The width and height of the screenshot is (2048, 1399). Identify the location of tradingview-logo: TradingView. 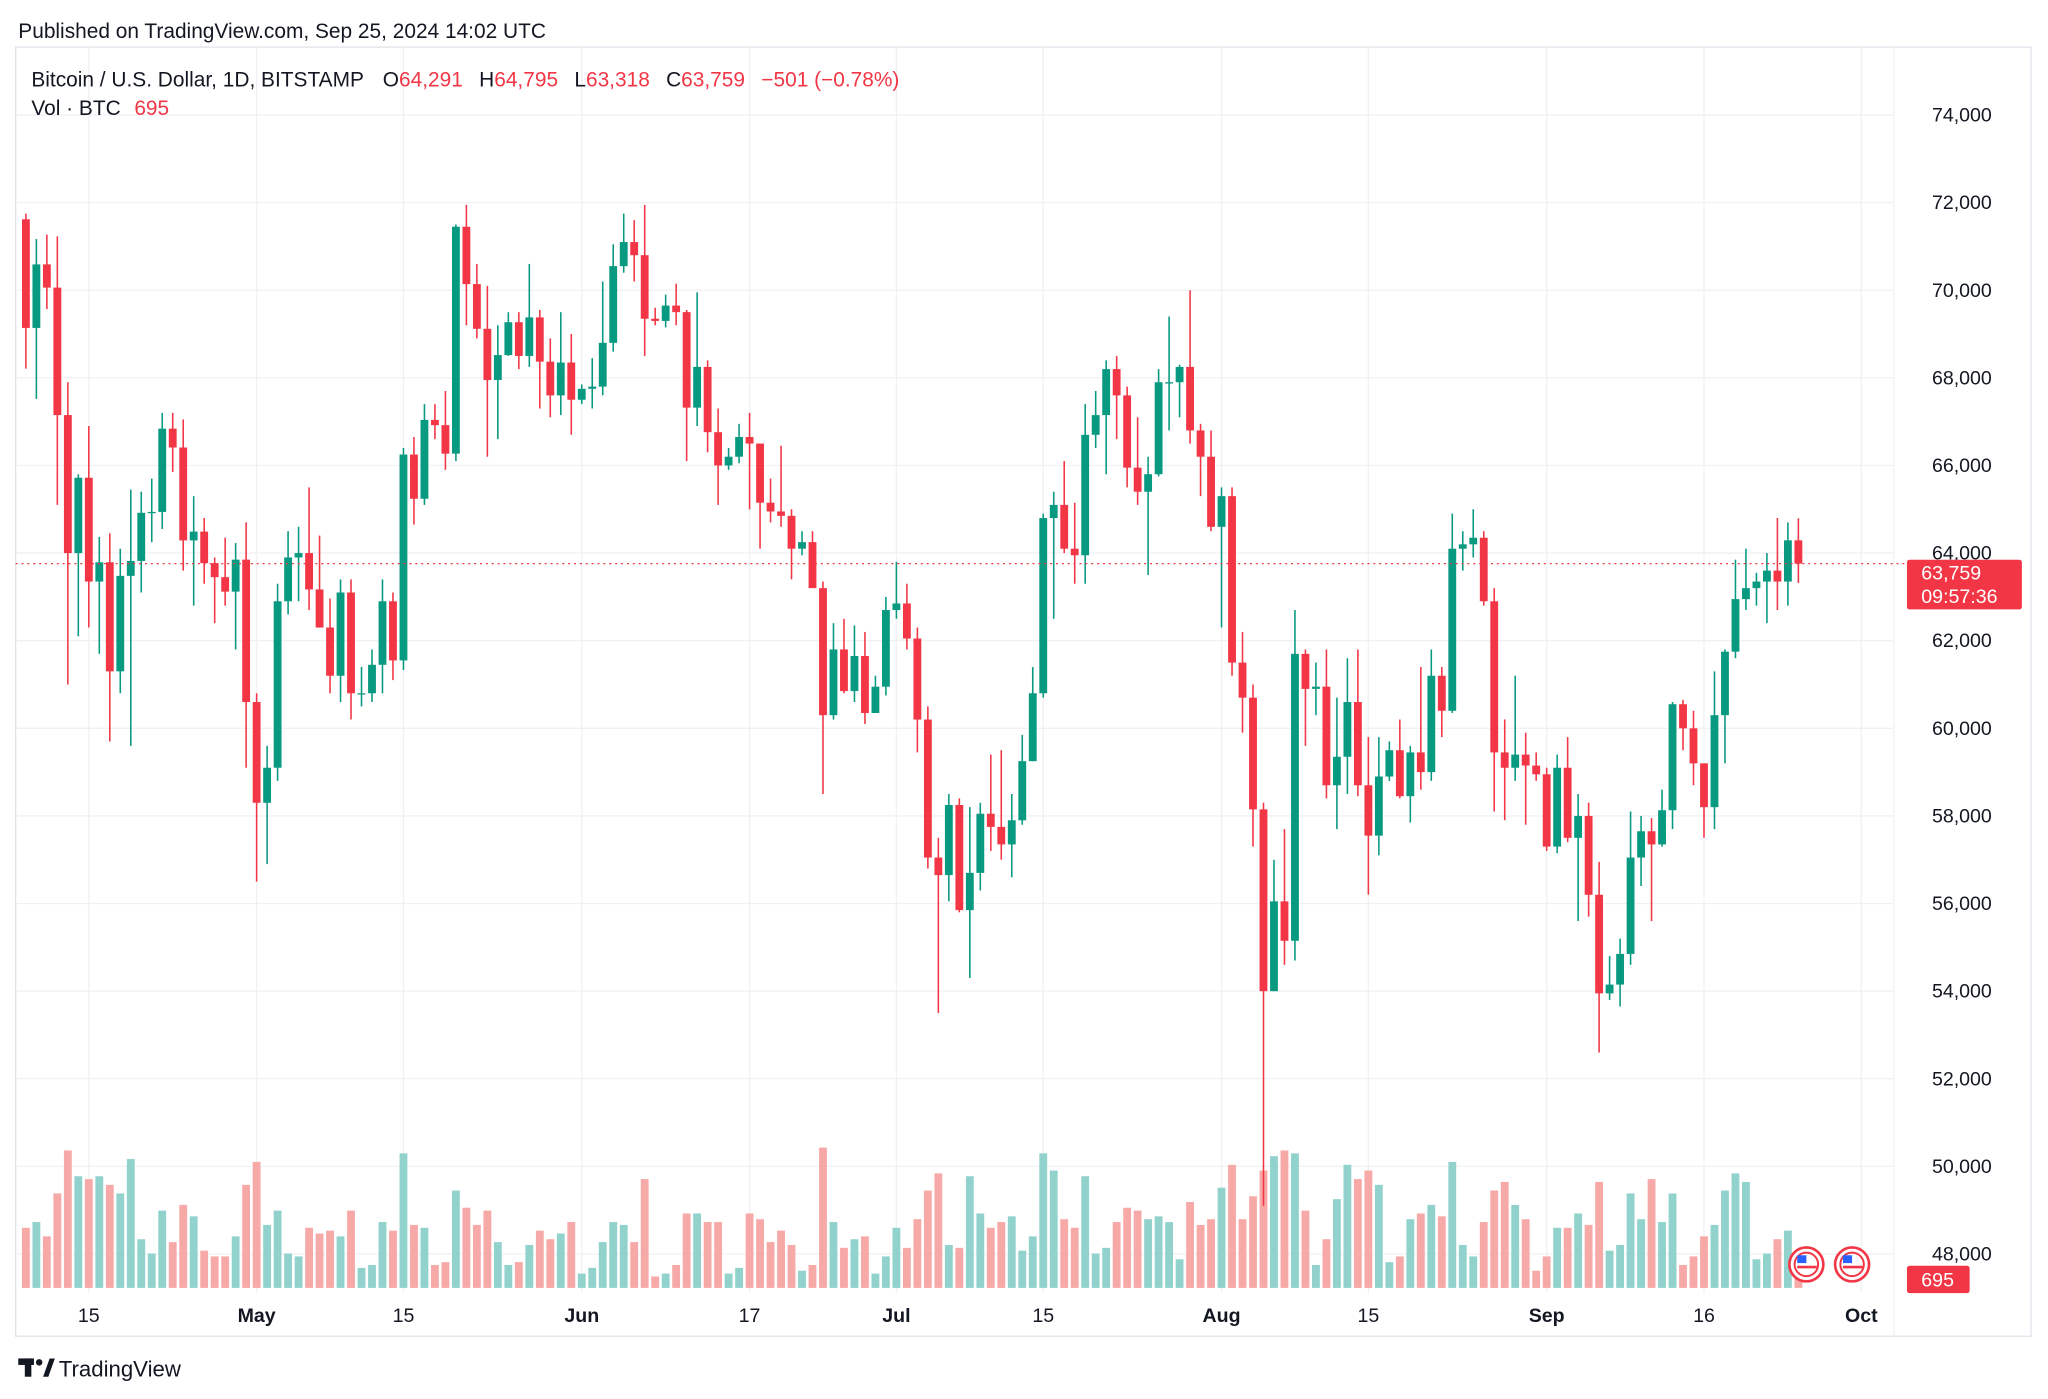
(100, 1369).